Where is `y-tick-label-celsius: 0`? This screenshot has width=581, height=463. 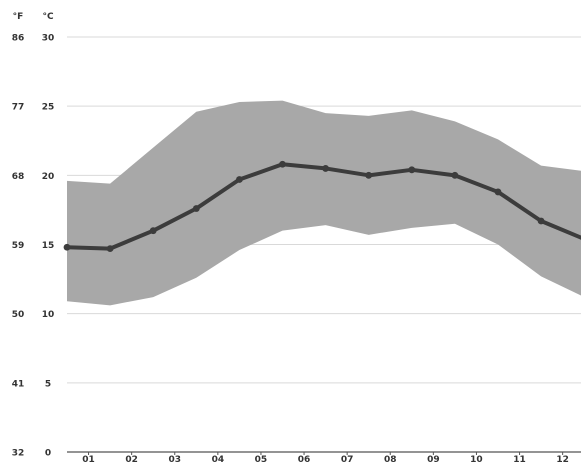
y-tick-label-celsius: 0 is located at coordinates (48, 454).